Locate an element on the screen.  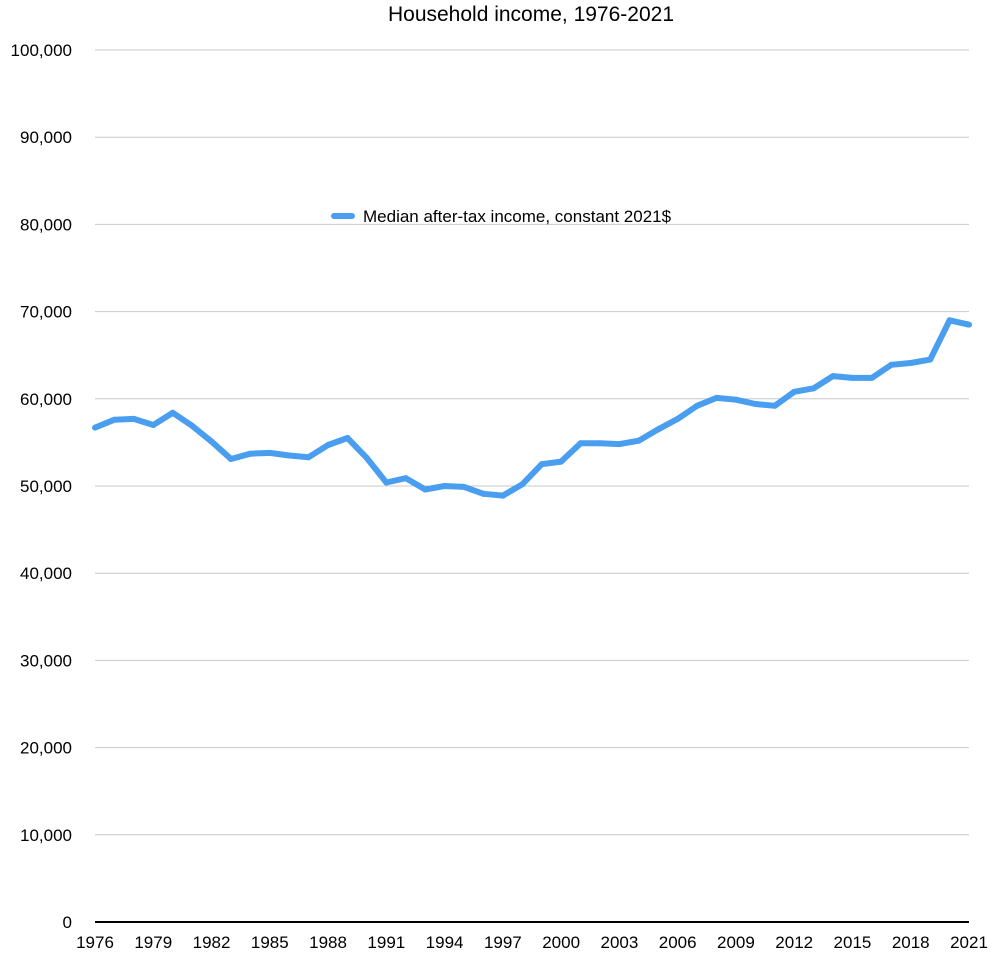
legend-label: Median after-tax income, constant 2021$ is located at coordinates (517, 216).